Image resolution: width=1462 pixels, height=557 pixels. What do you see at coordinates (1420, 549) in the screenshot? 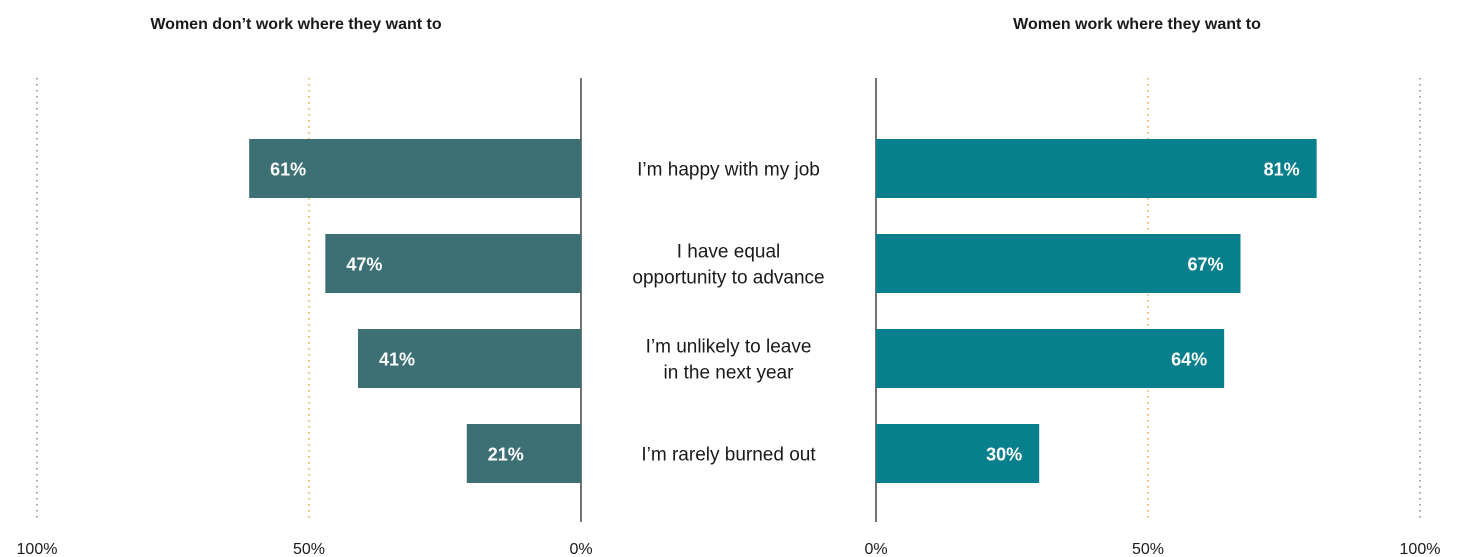
I see `right-tick-label-100: 100%` at bounding box center [1420, 549].